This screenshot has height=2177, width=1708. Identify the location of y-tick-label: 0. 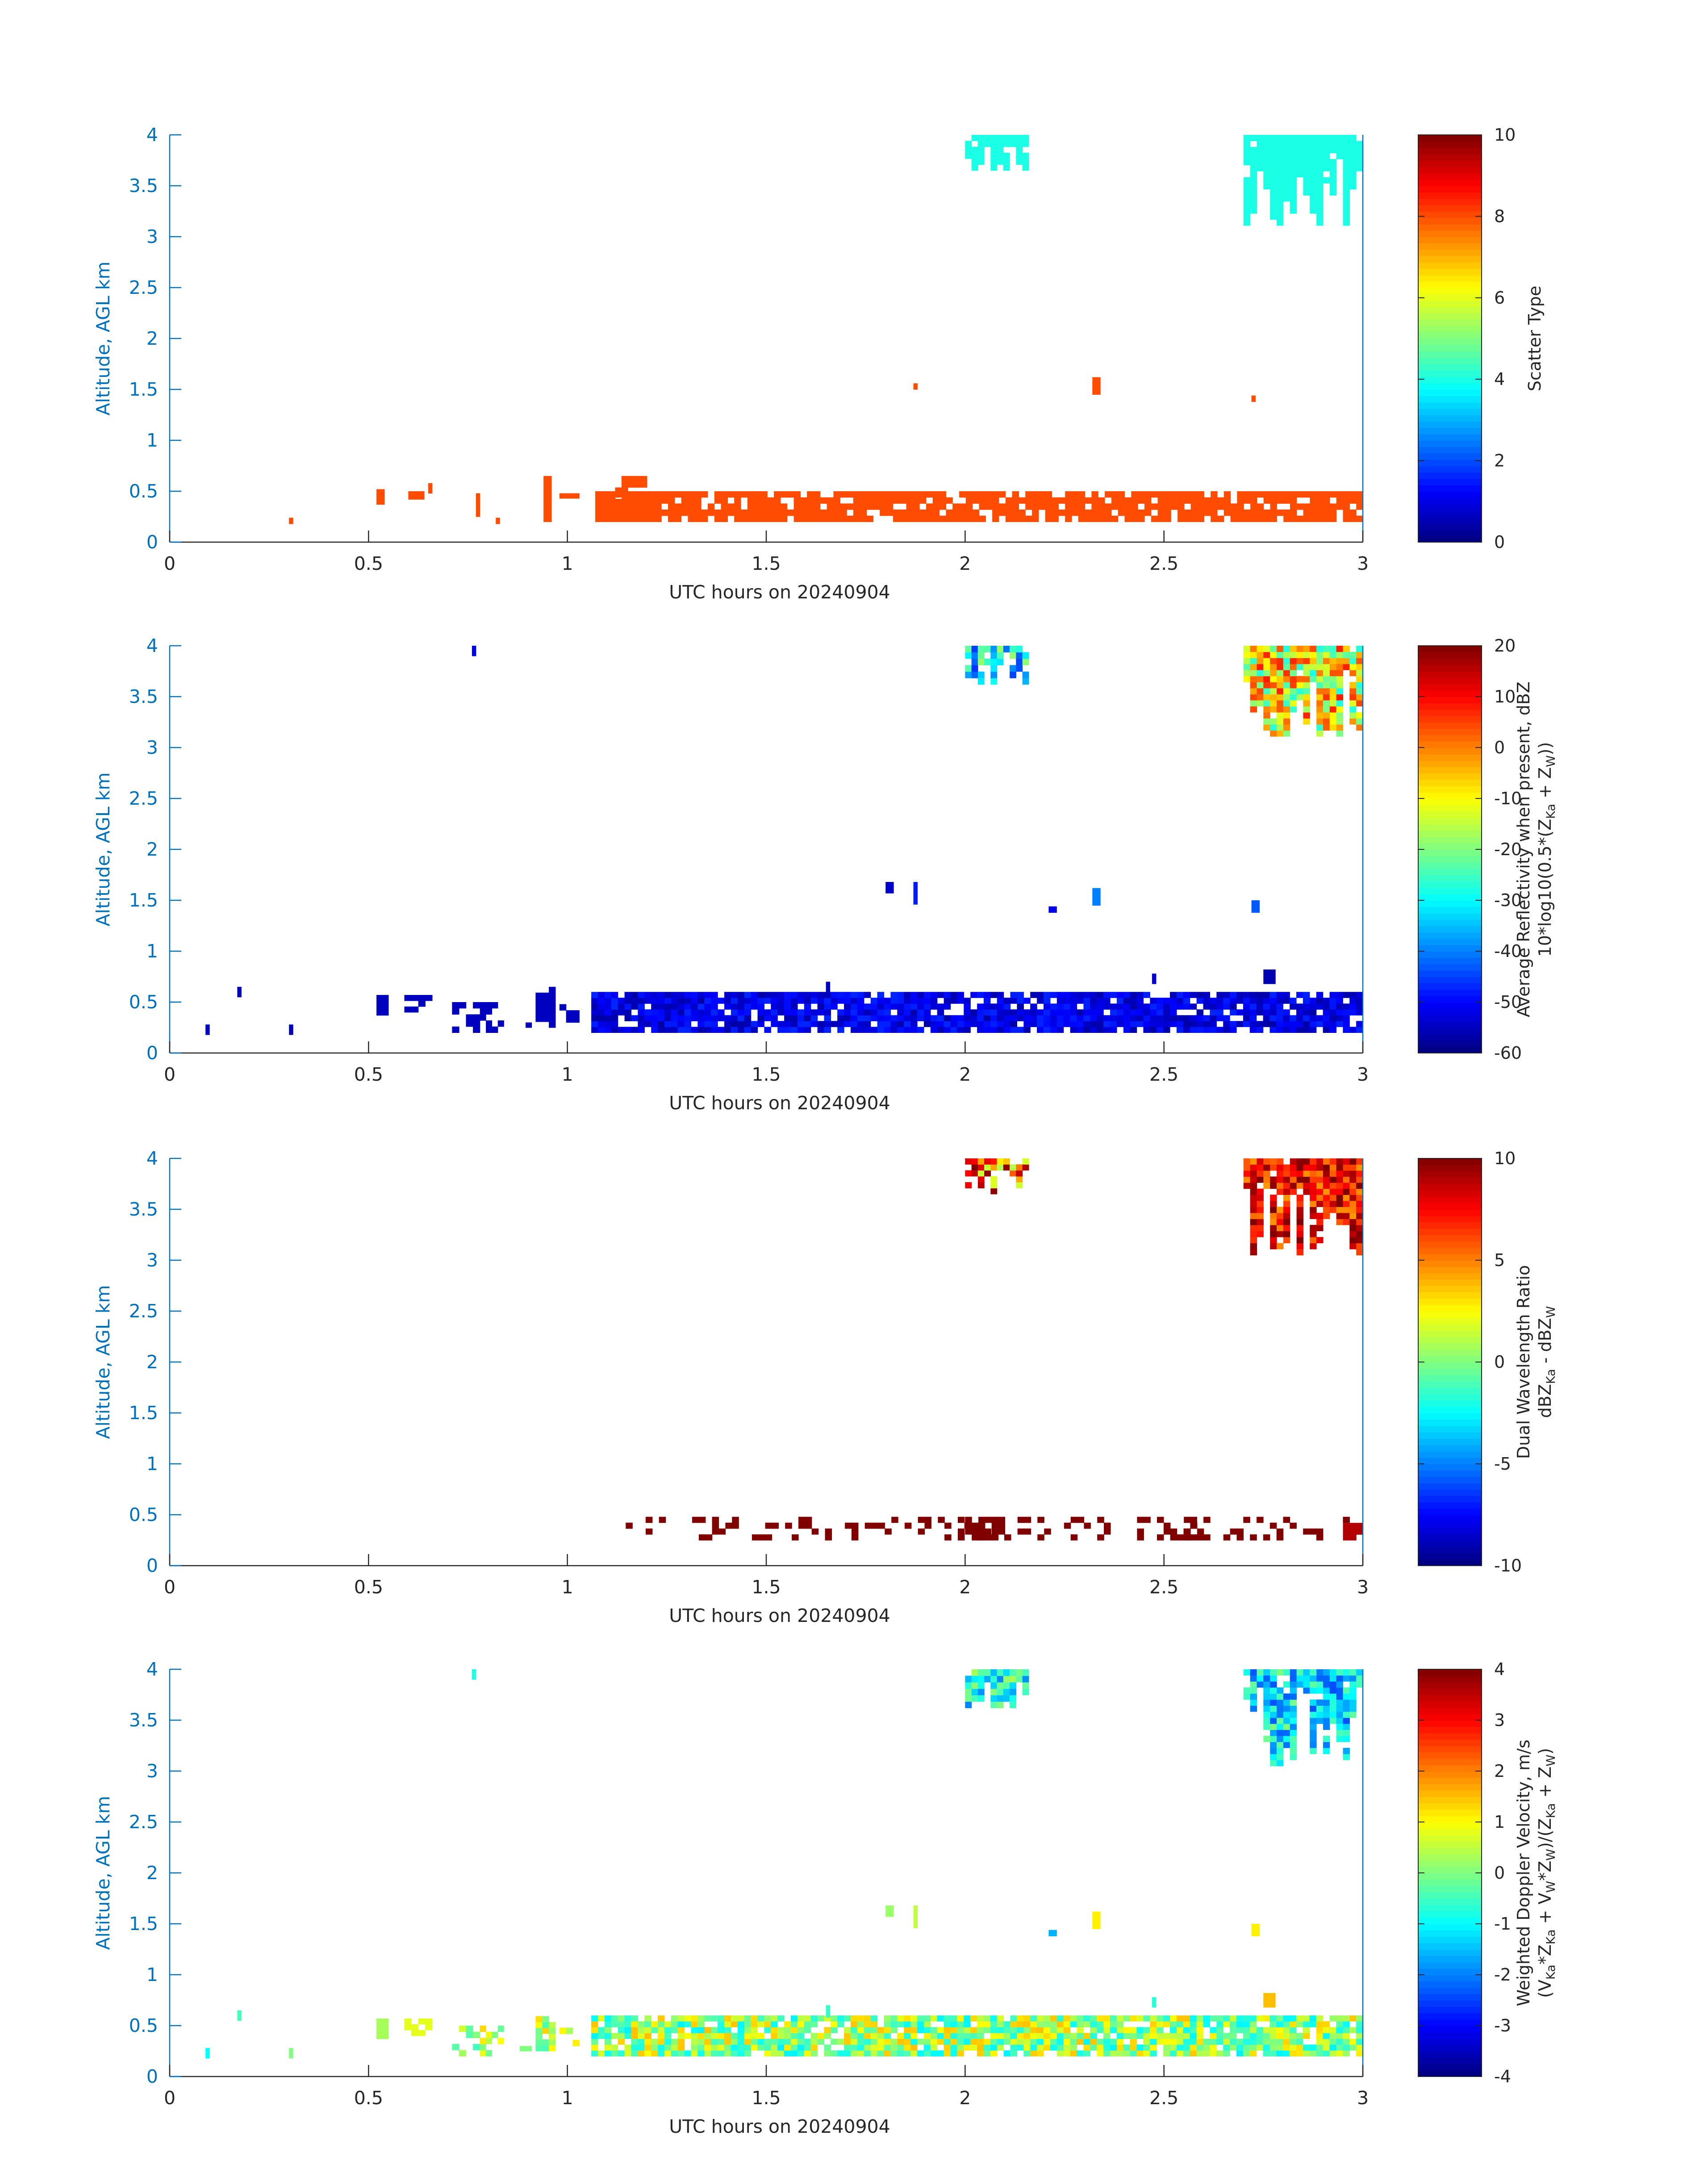
(152, 542).